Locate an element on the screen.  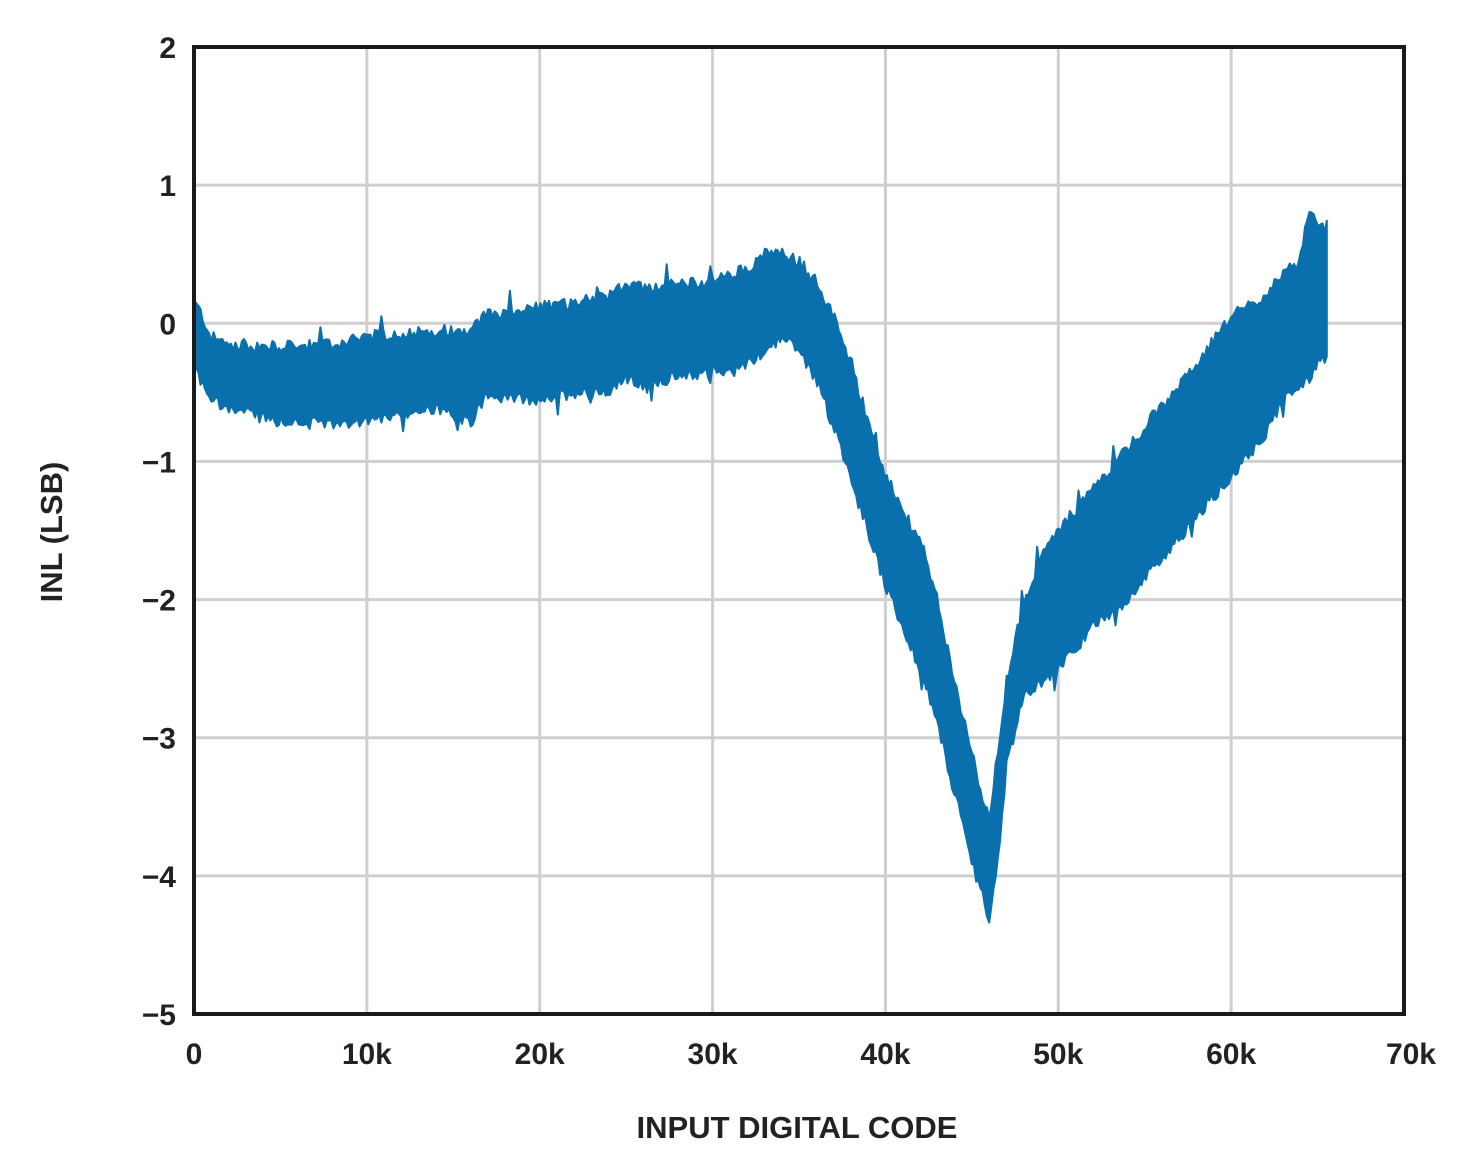
x-tick-label: 40k is located at coordinates (885, 1054).